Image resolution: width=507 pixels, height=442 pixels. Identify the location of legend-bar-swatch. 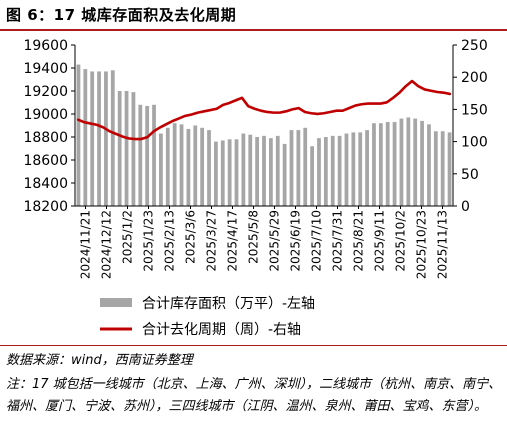
(116, 302).